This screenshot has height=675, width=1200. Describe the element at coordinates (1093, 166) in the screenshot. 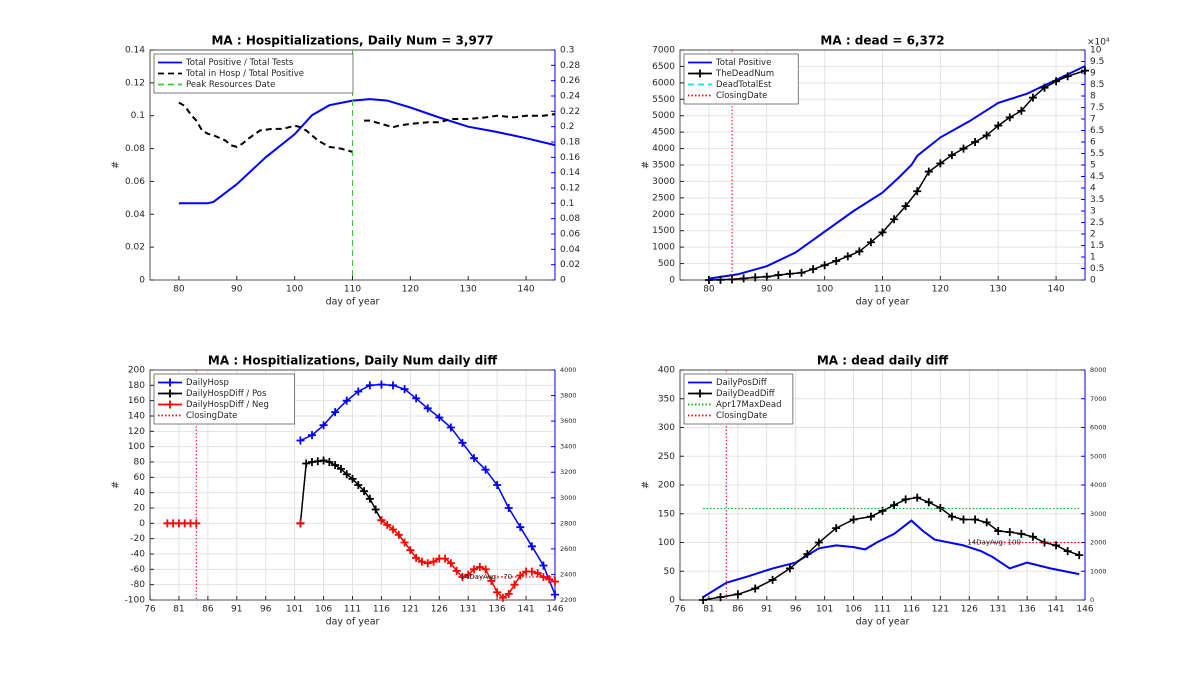

I see `y2-tick-label: 5` at that location.